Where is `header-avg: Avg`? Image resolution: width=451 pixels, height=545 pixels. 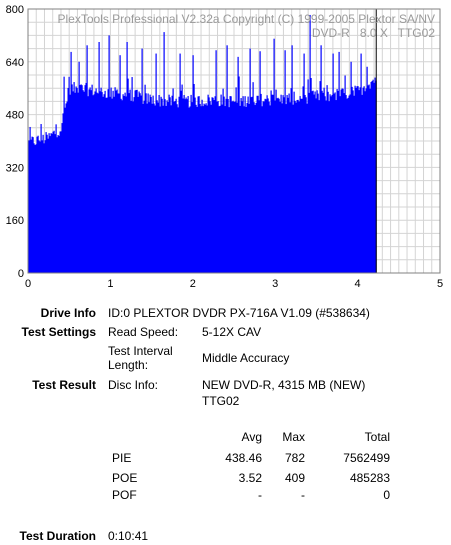
header-avg: Avg is located at coordinates (251, 437).